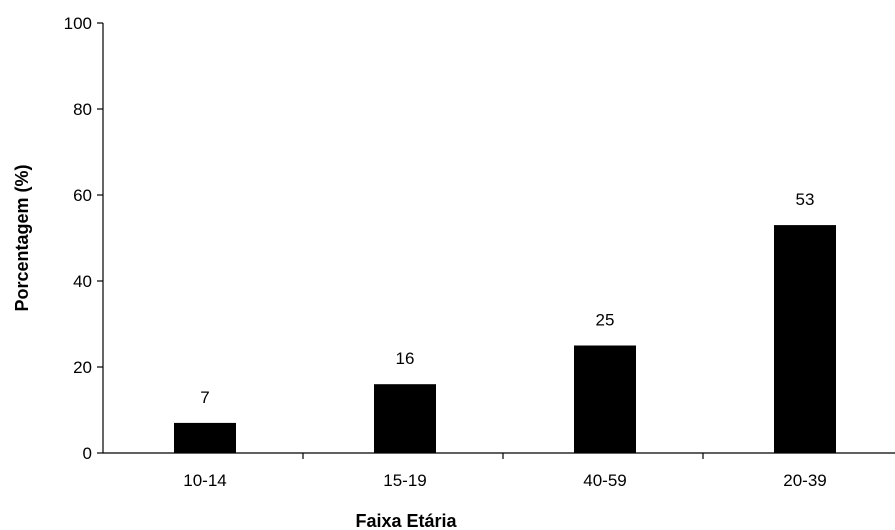 The image size is (895, 530). I want to click on bar-value-label: 53, so click(805, 199).